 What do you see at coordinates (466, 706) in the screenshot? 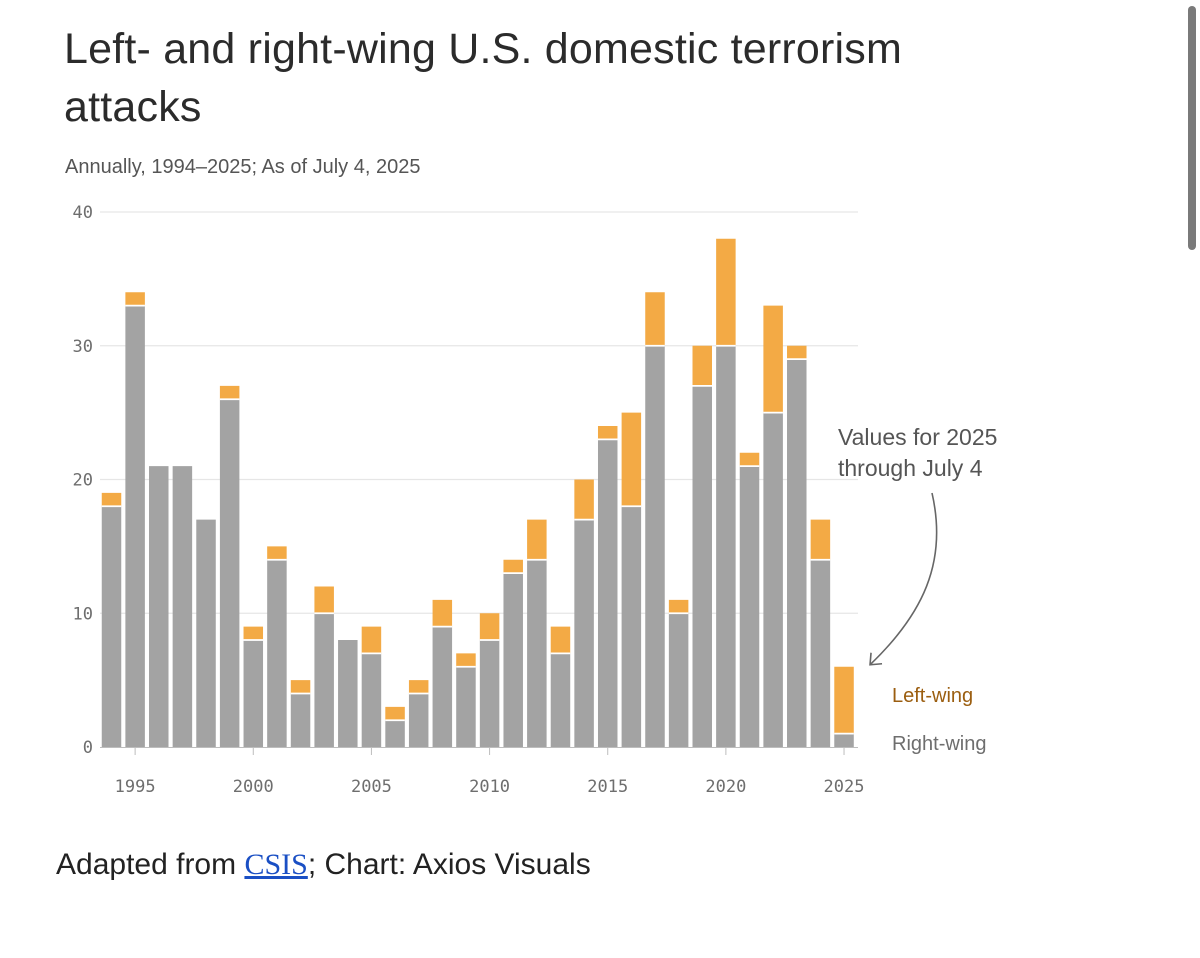
I see `bar-right-wing-2009` at bounding box center [466, 706].